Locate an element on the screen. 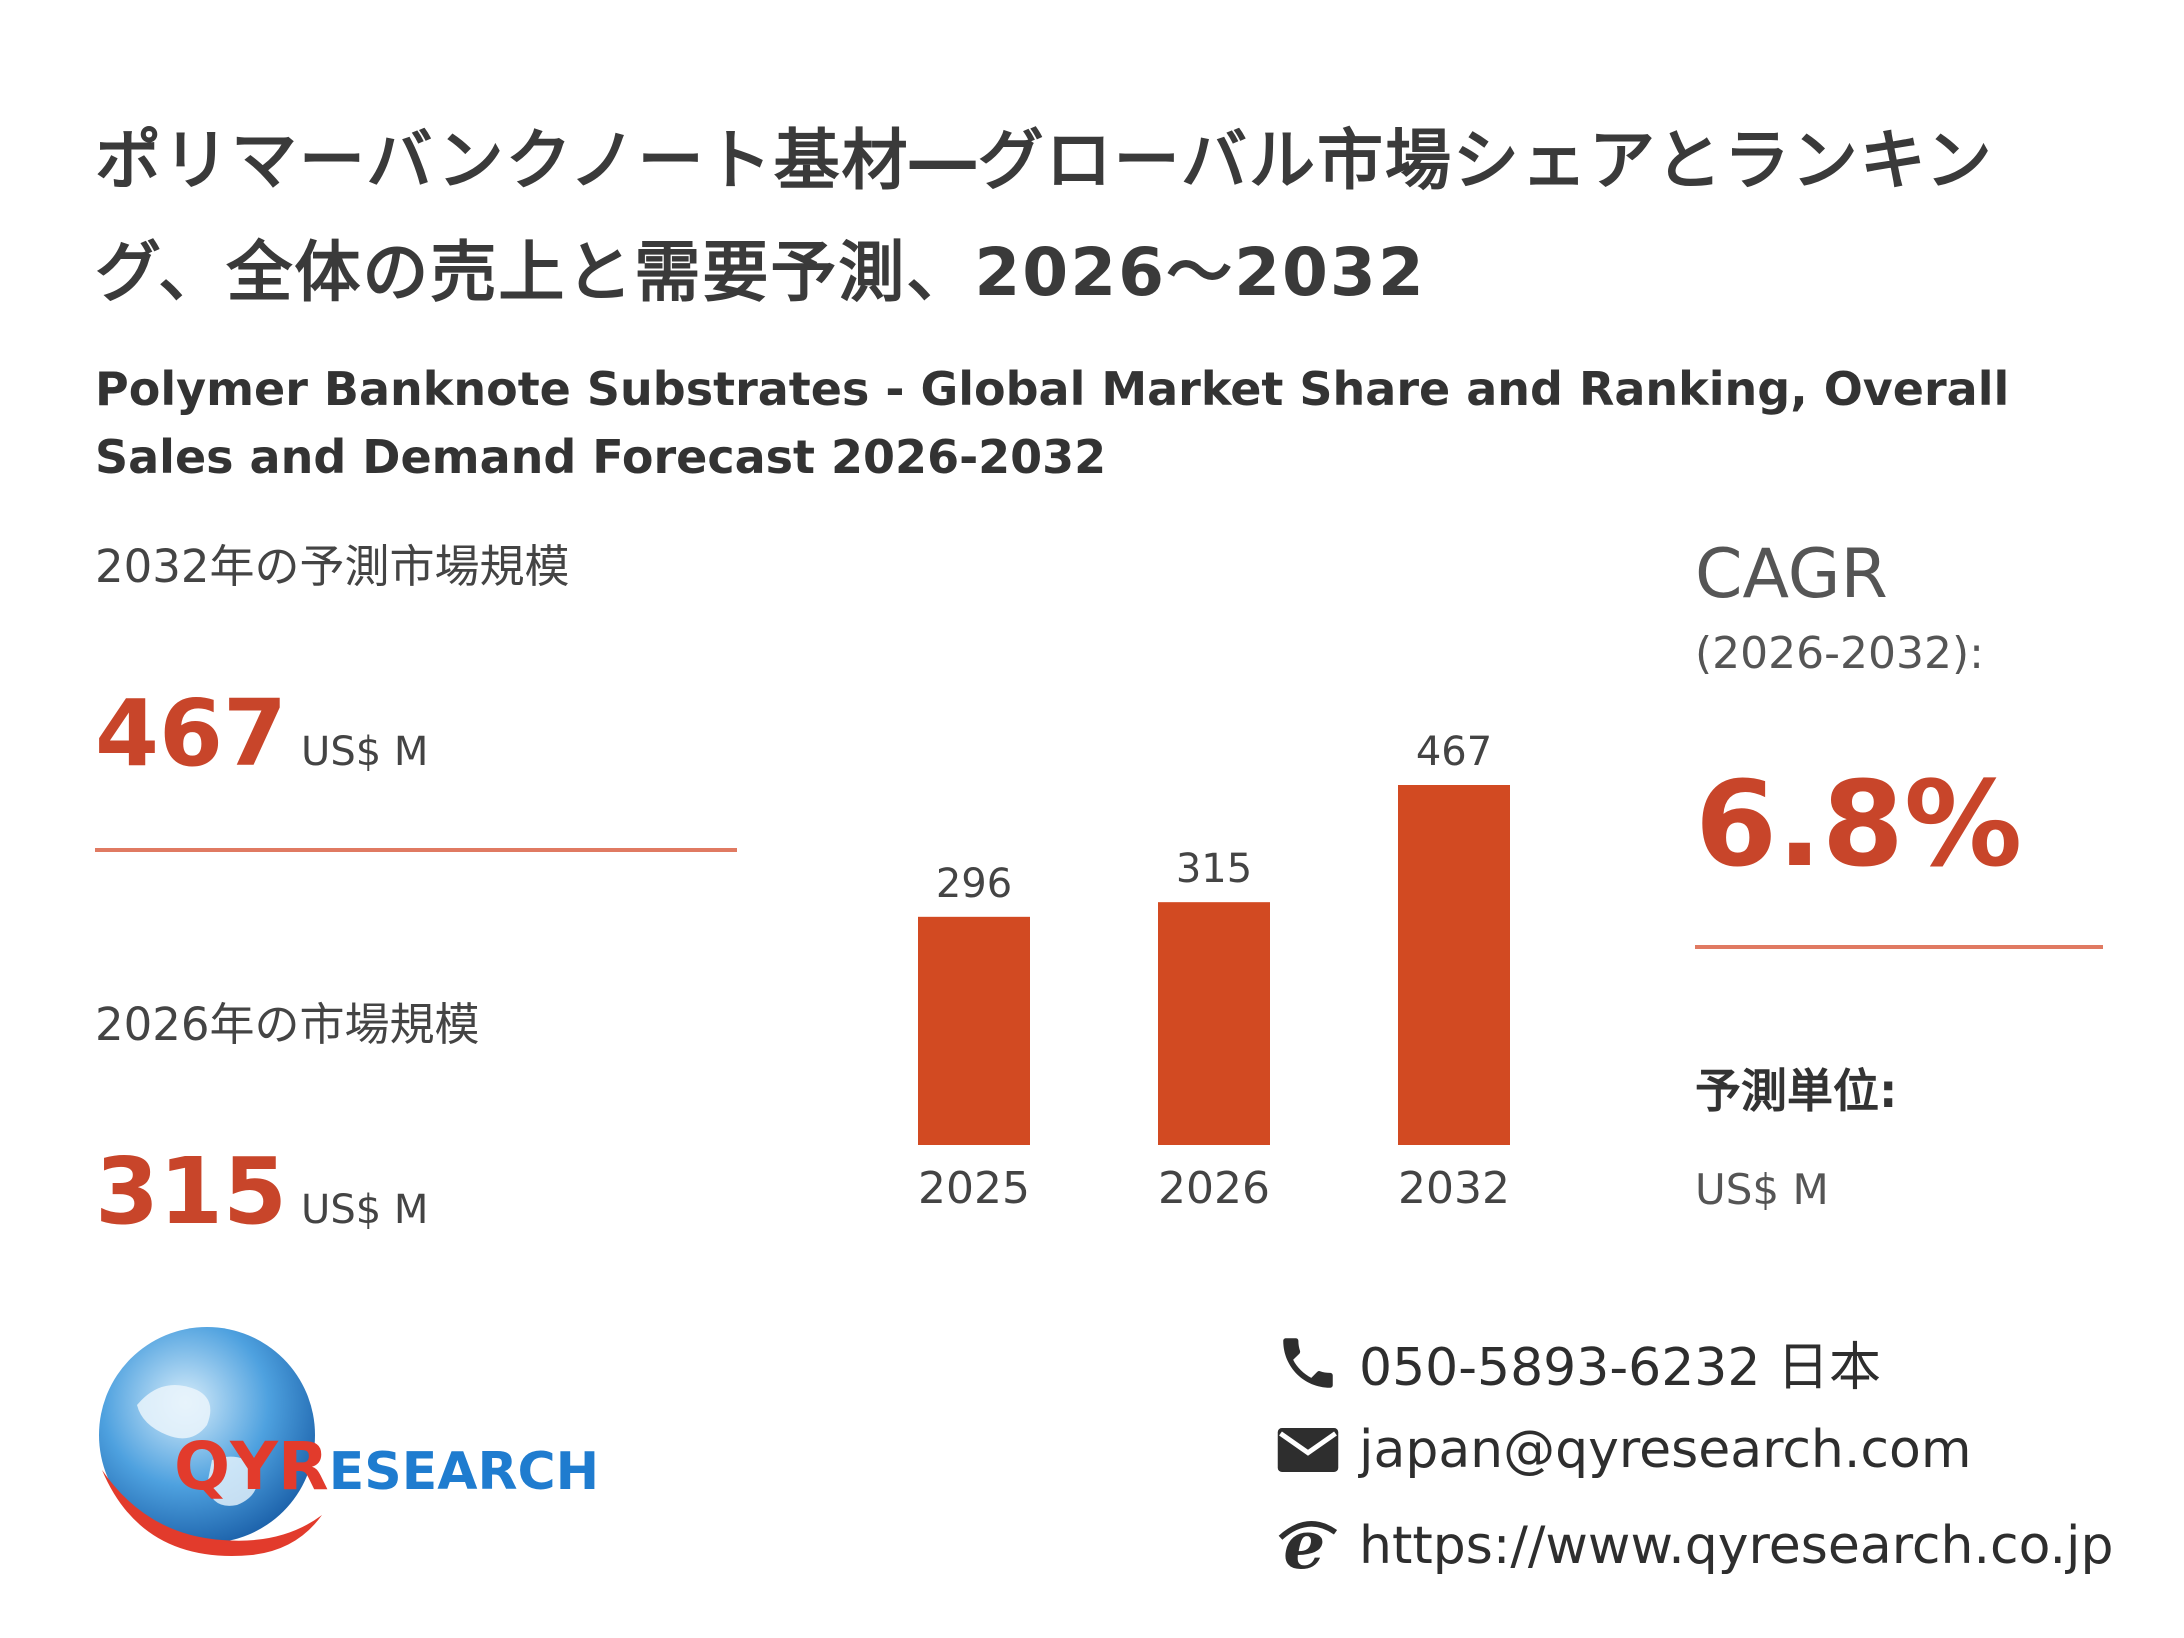 The height and width of the screenshot is (1638, 2184). logo-text-esearch: ESEARCH is located at coordinates (464, 1472).